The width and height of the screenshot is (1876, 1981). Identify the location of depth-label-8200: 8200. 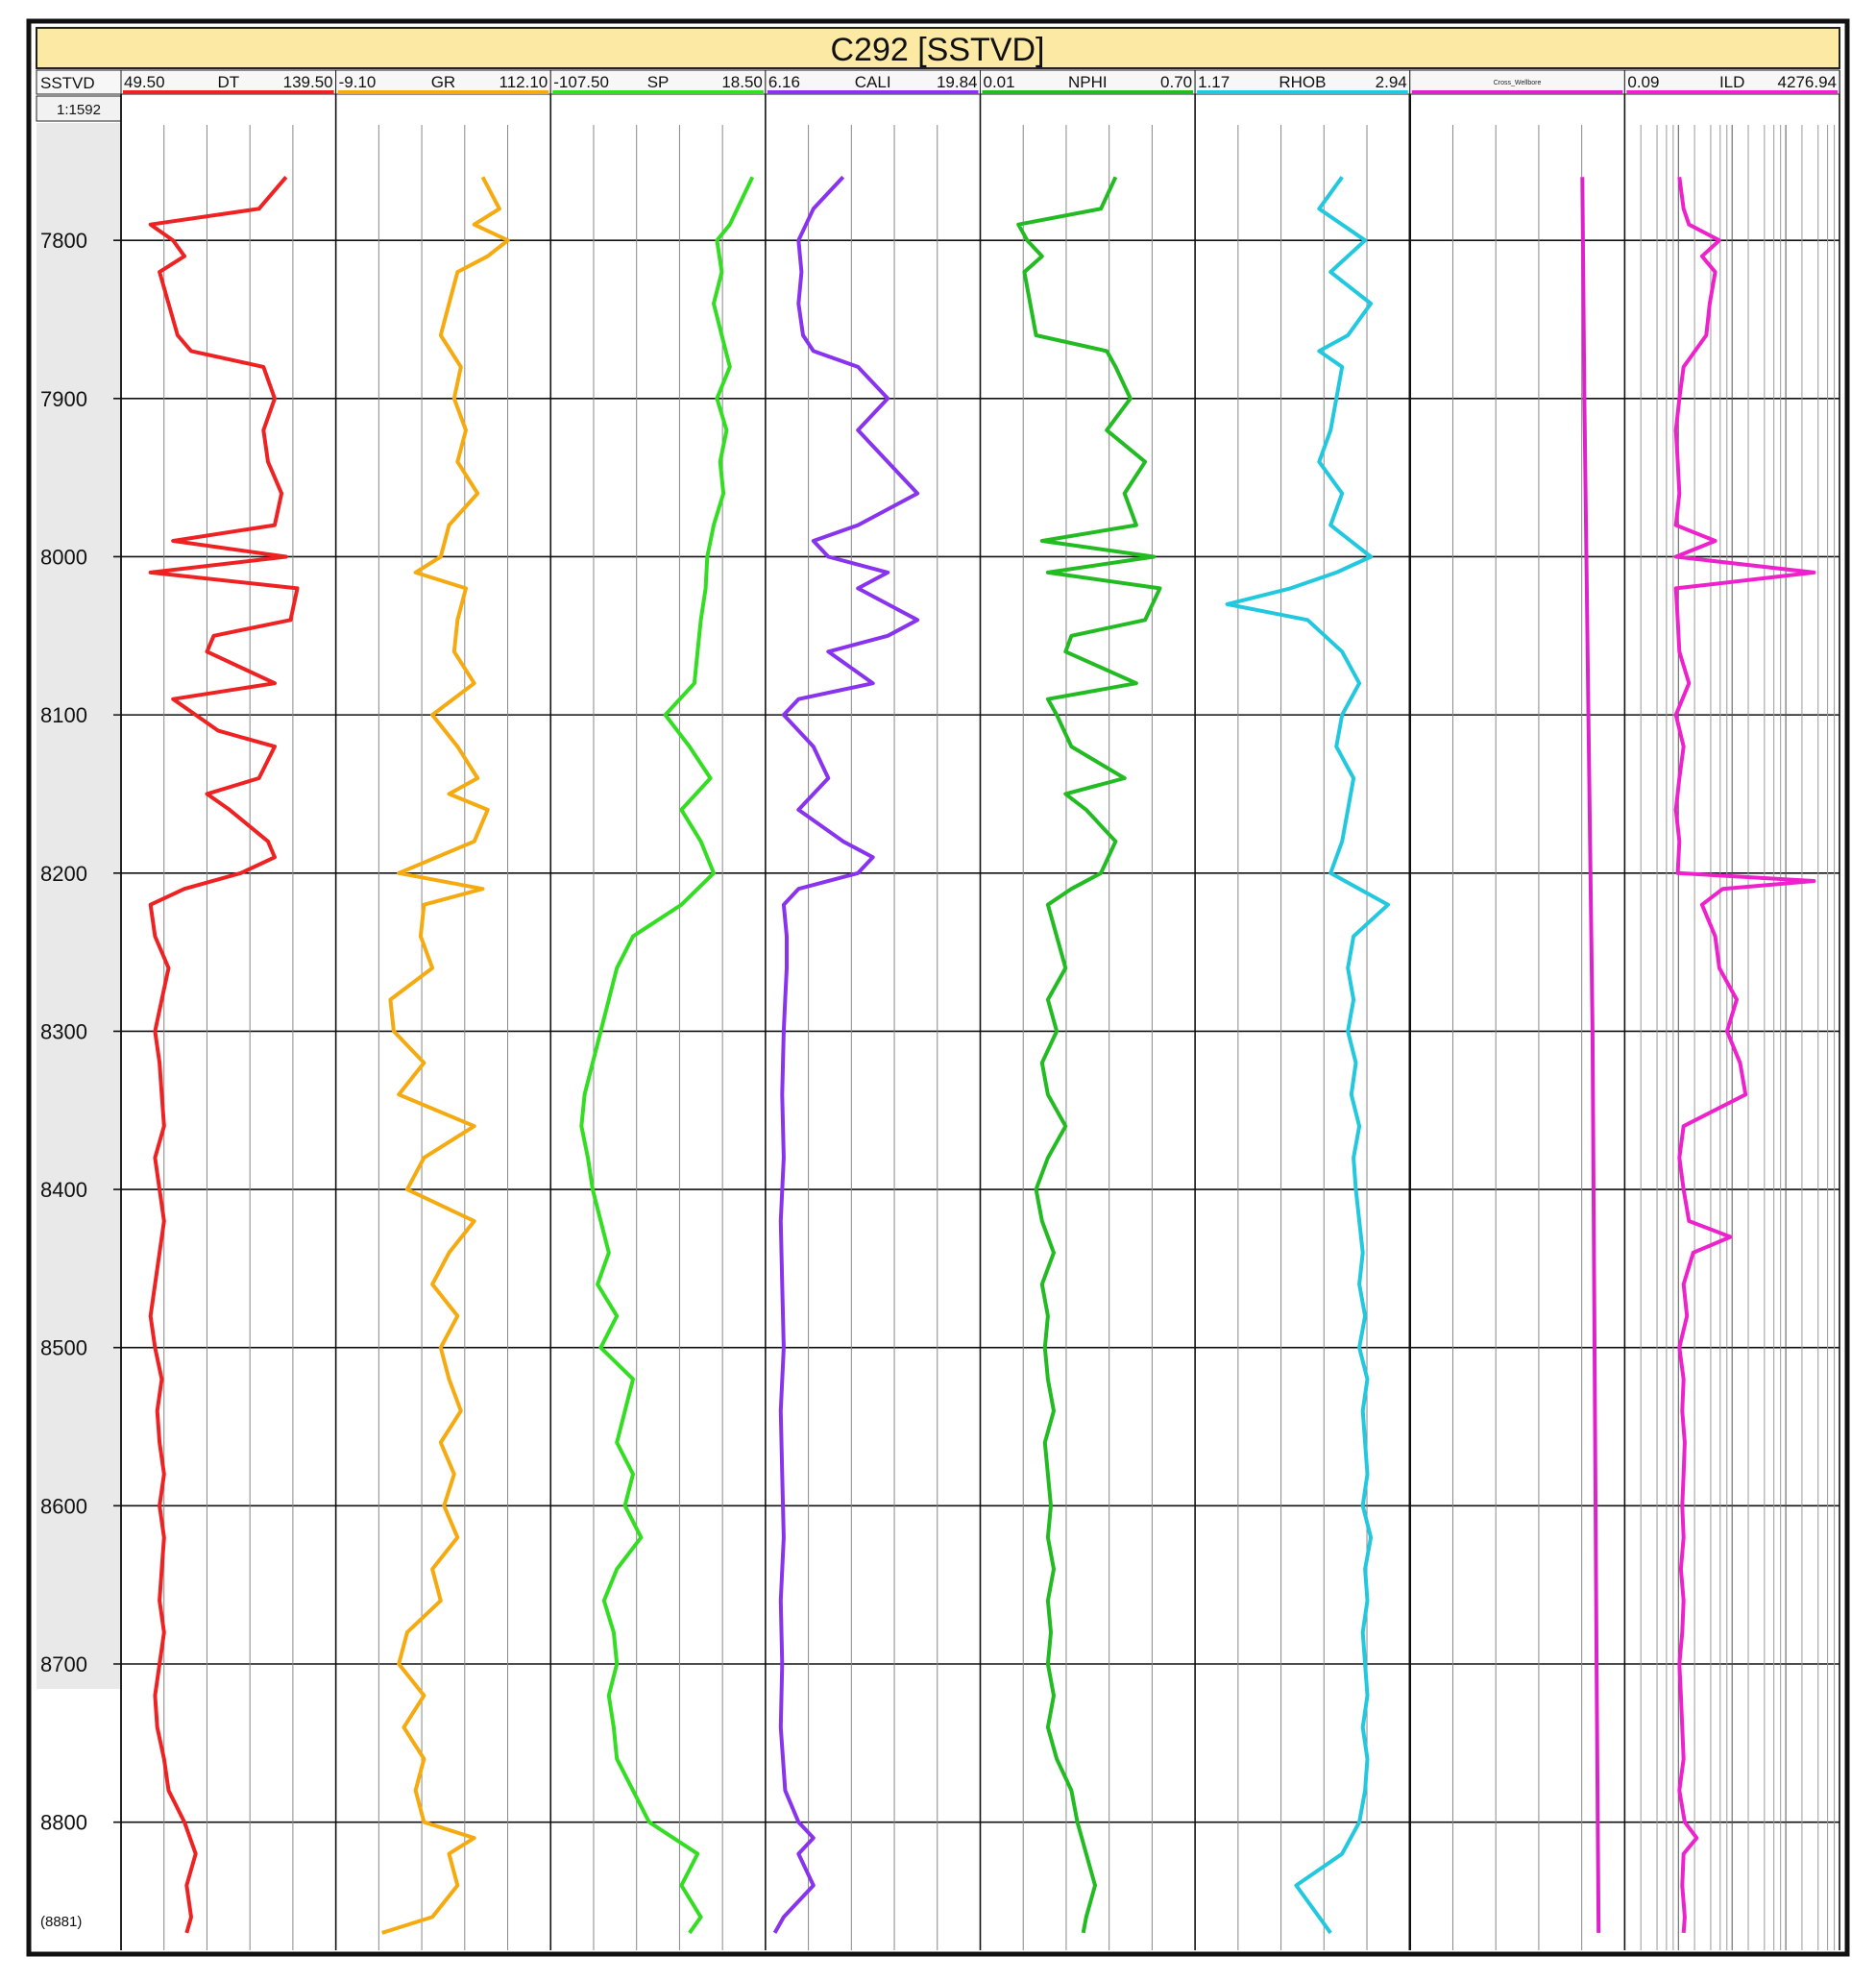
(63, 874).